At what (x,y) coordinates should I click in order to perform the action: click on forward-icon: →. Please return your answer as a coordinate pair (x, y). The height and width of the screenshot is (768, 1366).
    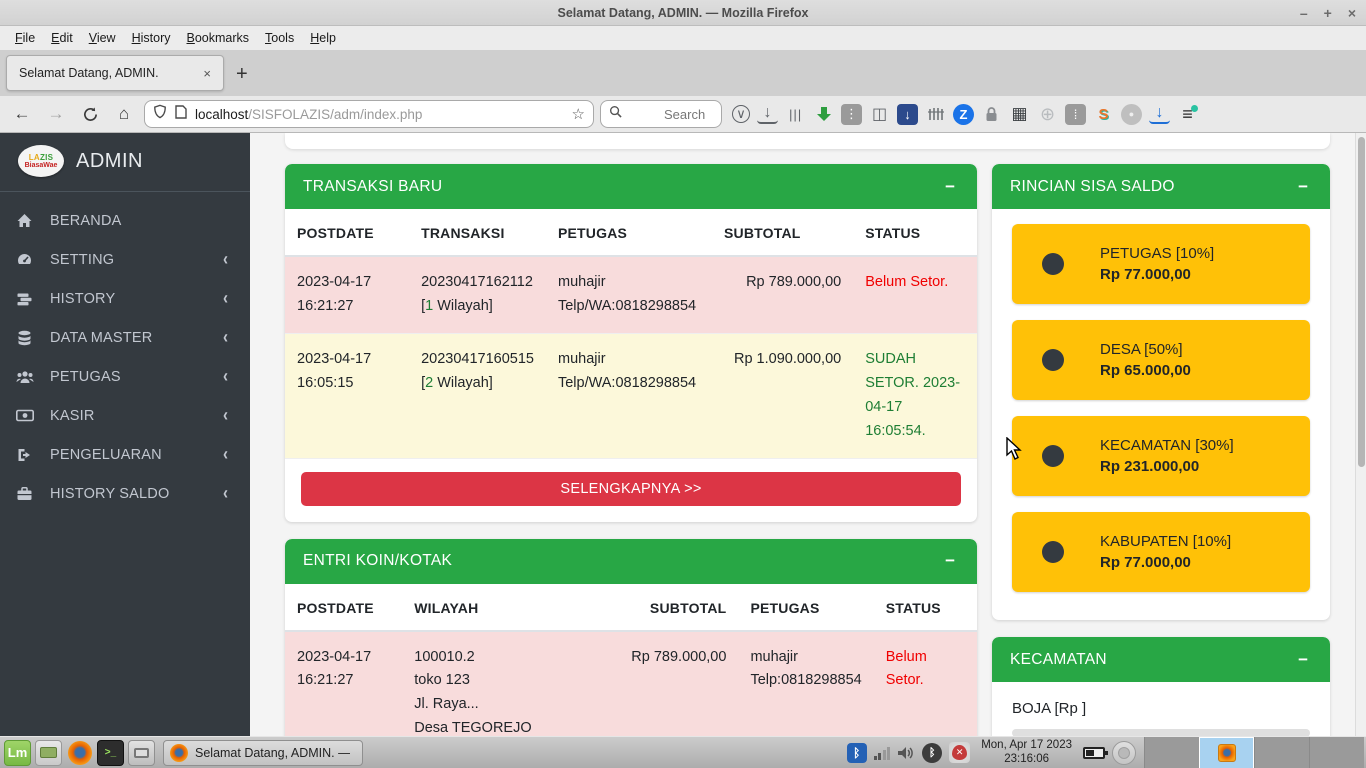
    Looking at the image, I should click on (56, 113).